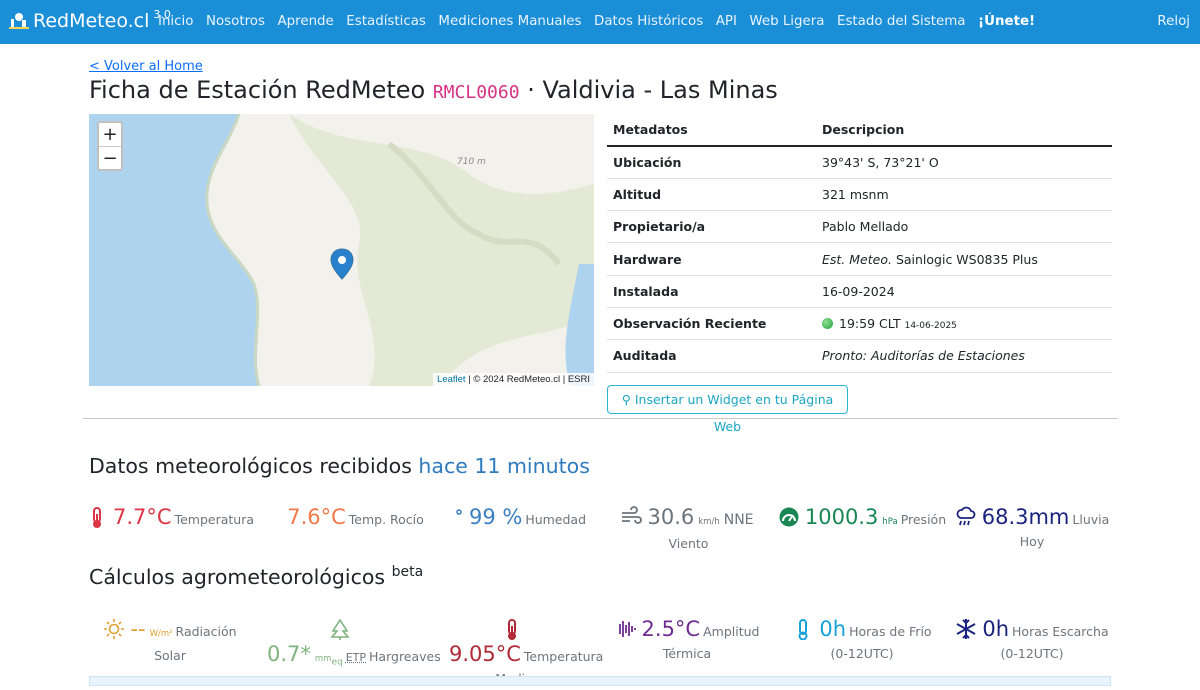  What do you see at coordinates (408, 572) in the screenshot?
I see `beta-badge: beta` at bounding box center [408, 572].